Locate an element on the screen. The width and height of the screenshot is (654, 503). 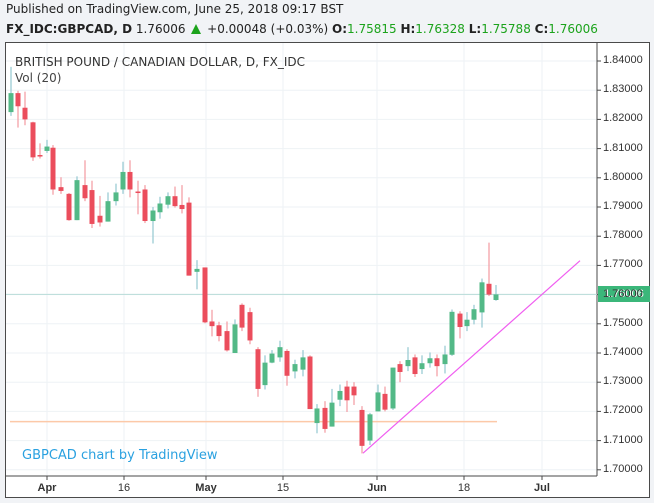
time-tick-label: Jul is located at coordinates (542, 488).